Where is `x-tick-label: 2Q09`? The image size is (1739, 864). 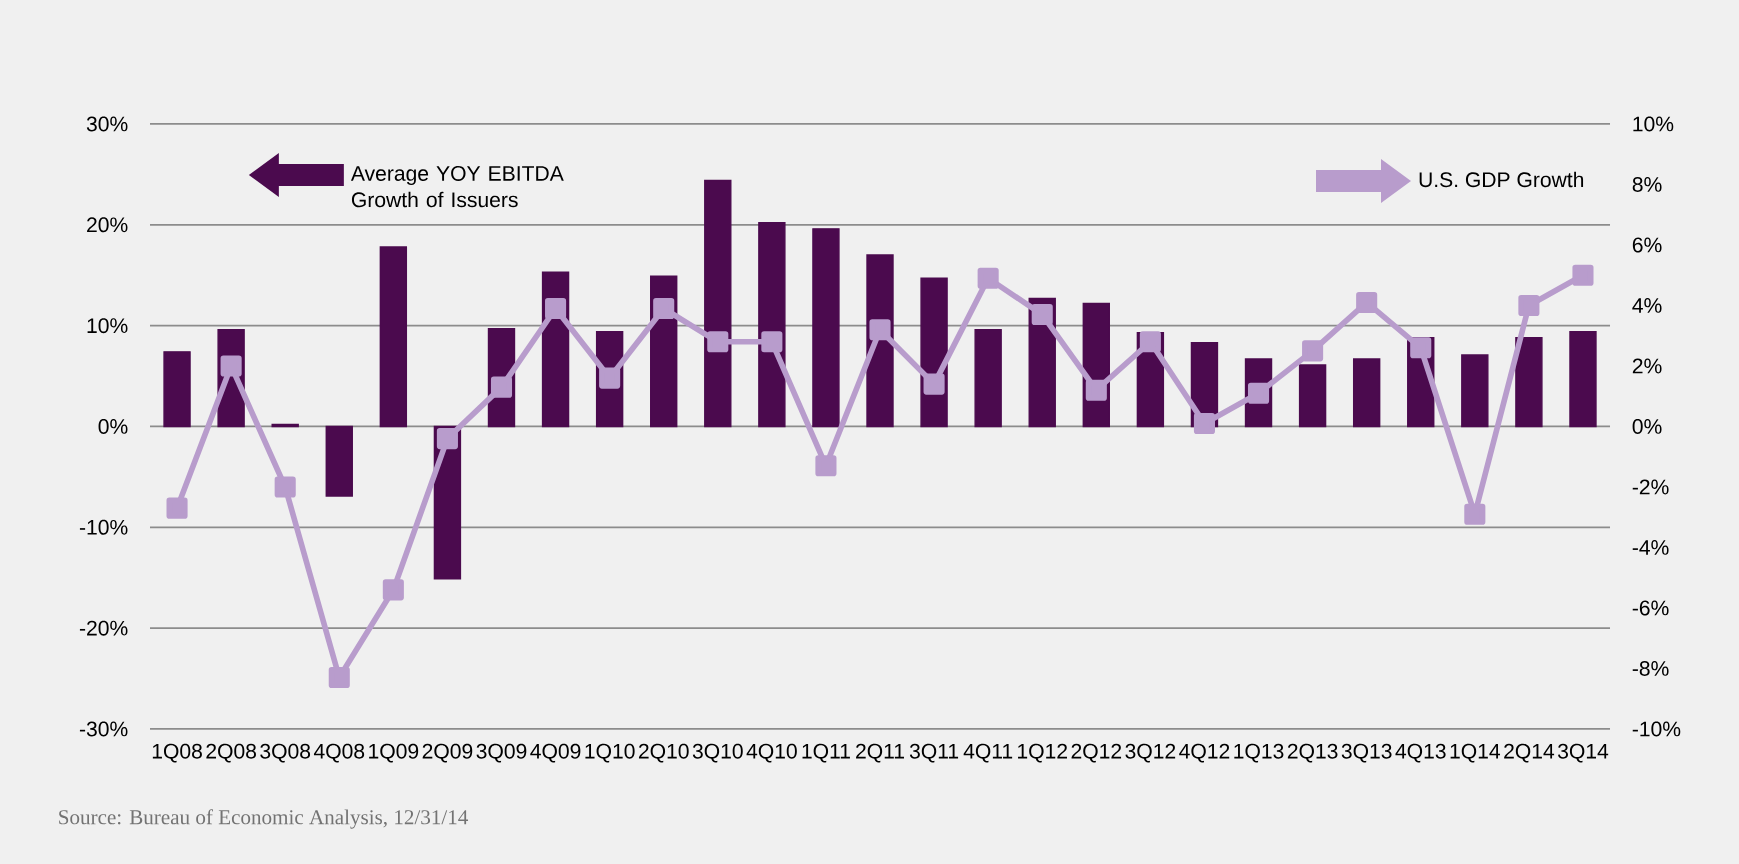
x-tick-label: 2Q09 is located at coordinates (447, 753).